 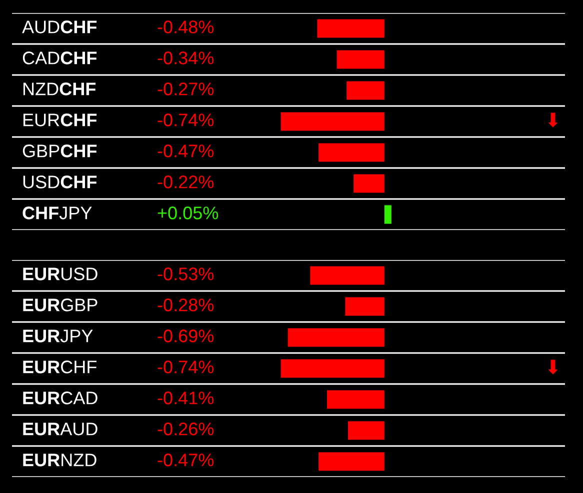 What do you see at coordinates (186, 58) in the screenshot?
I see `data-label: -0.34%` at bounding box center [186, 58].